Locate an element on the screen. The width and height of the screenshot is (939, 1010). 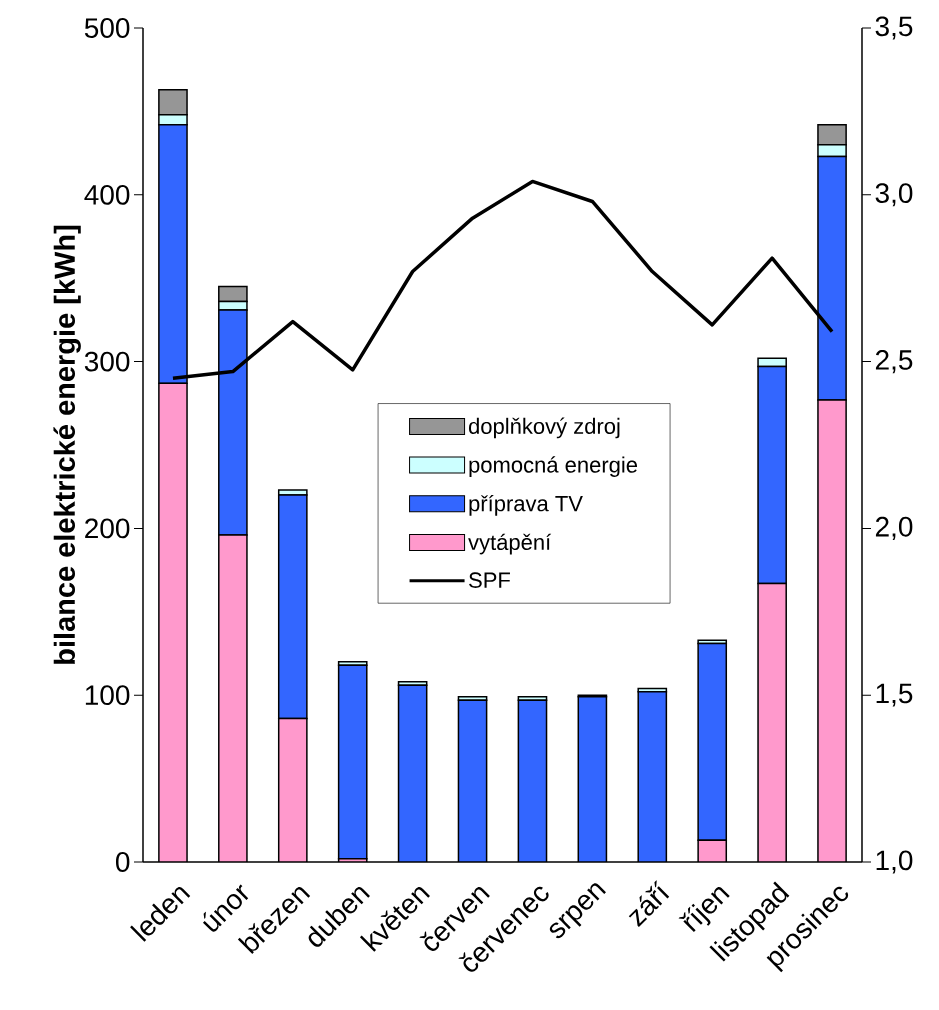
y2-tick-label: 1,0 is located at coordinates (894, 862).